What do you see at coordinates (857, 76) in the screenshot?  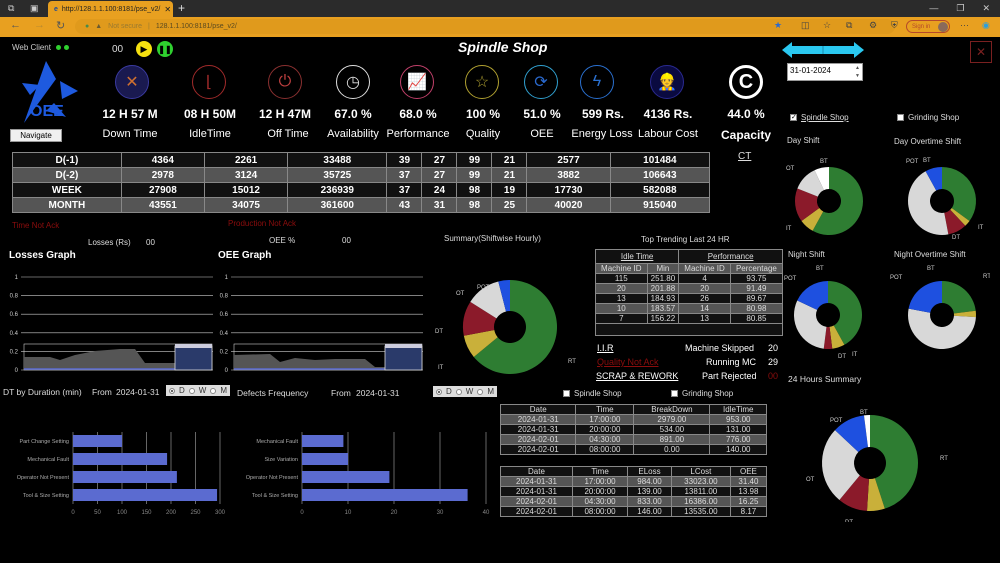 I see `spinner-down-icon: ▼` at bounding box center [857, 76].